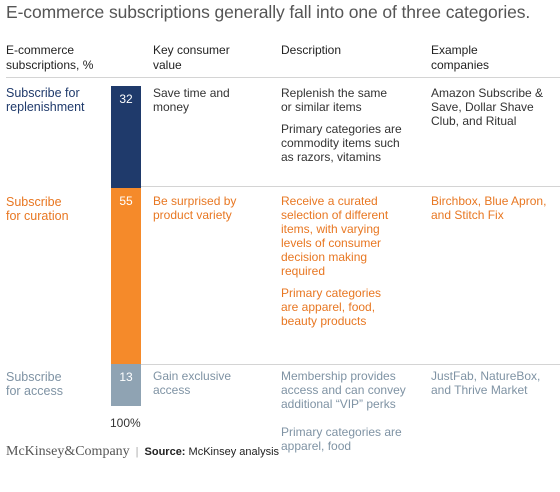 The height and width of the screenshot is (492, 560). I want to click on text-line: access and can convey, so click(343, 390).